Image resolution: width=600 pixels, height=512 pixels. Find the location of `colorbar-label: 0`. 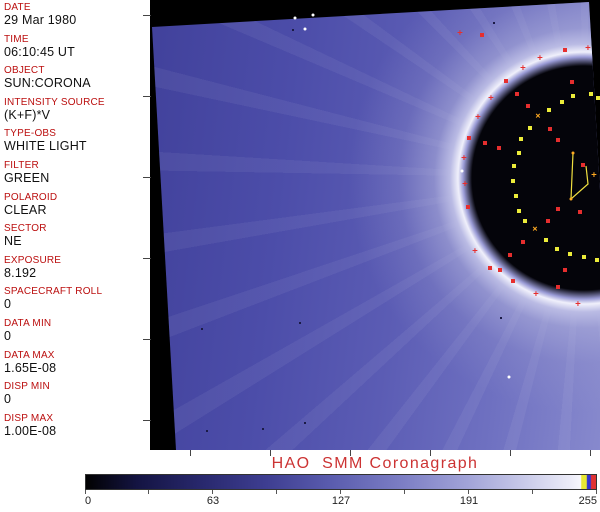

colorbar-label: 0 is located at coordinates (88, 501).